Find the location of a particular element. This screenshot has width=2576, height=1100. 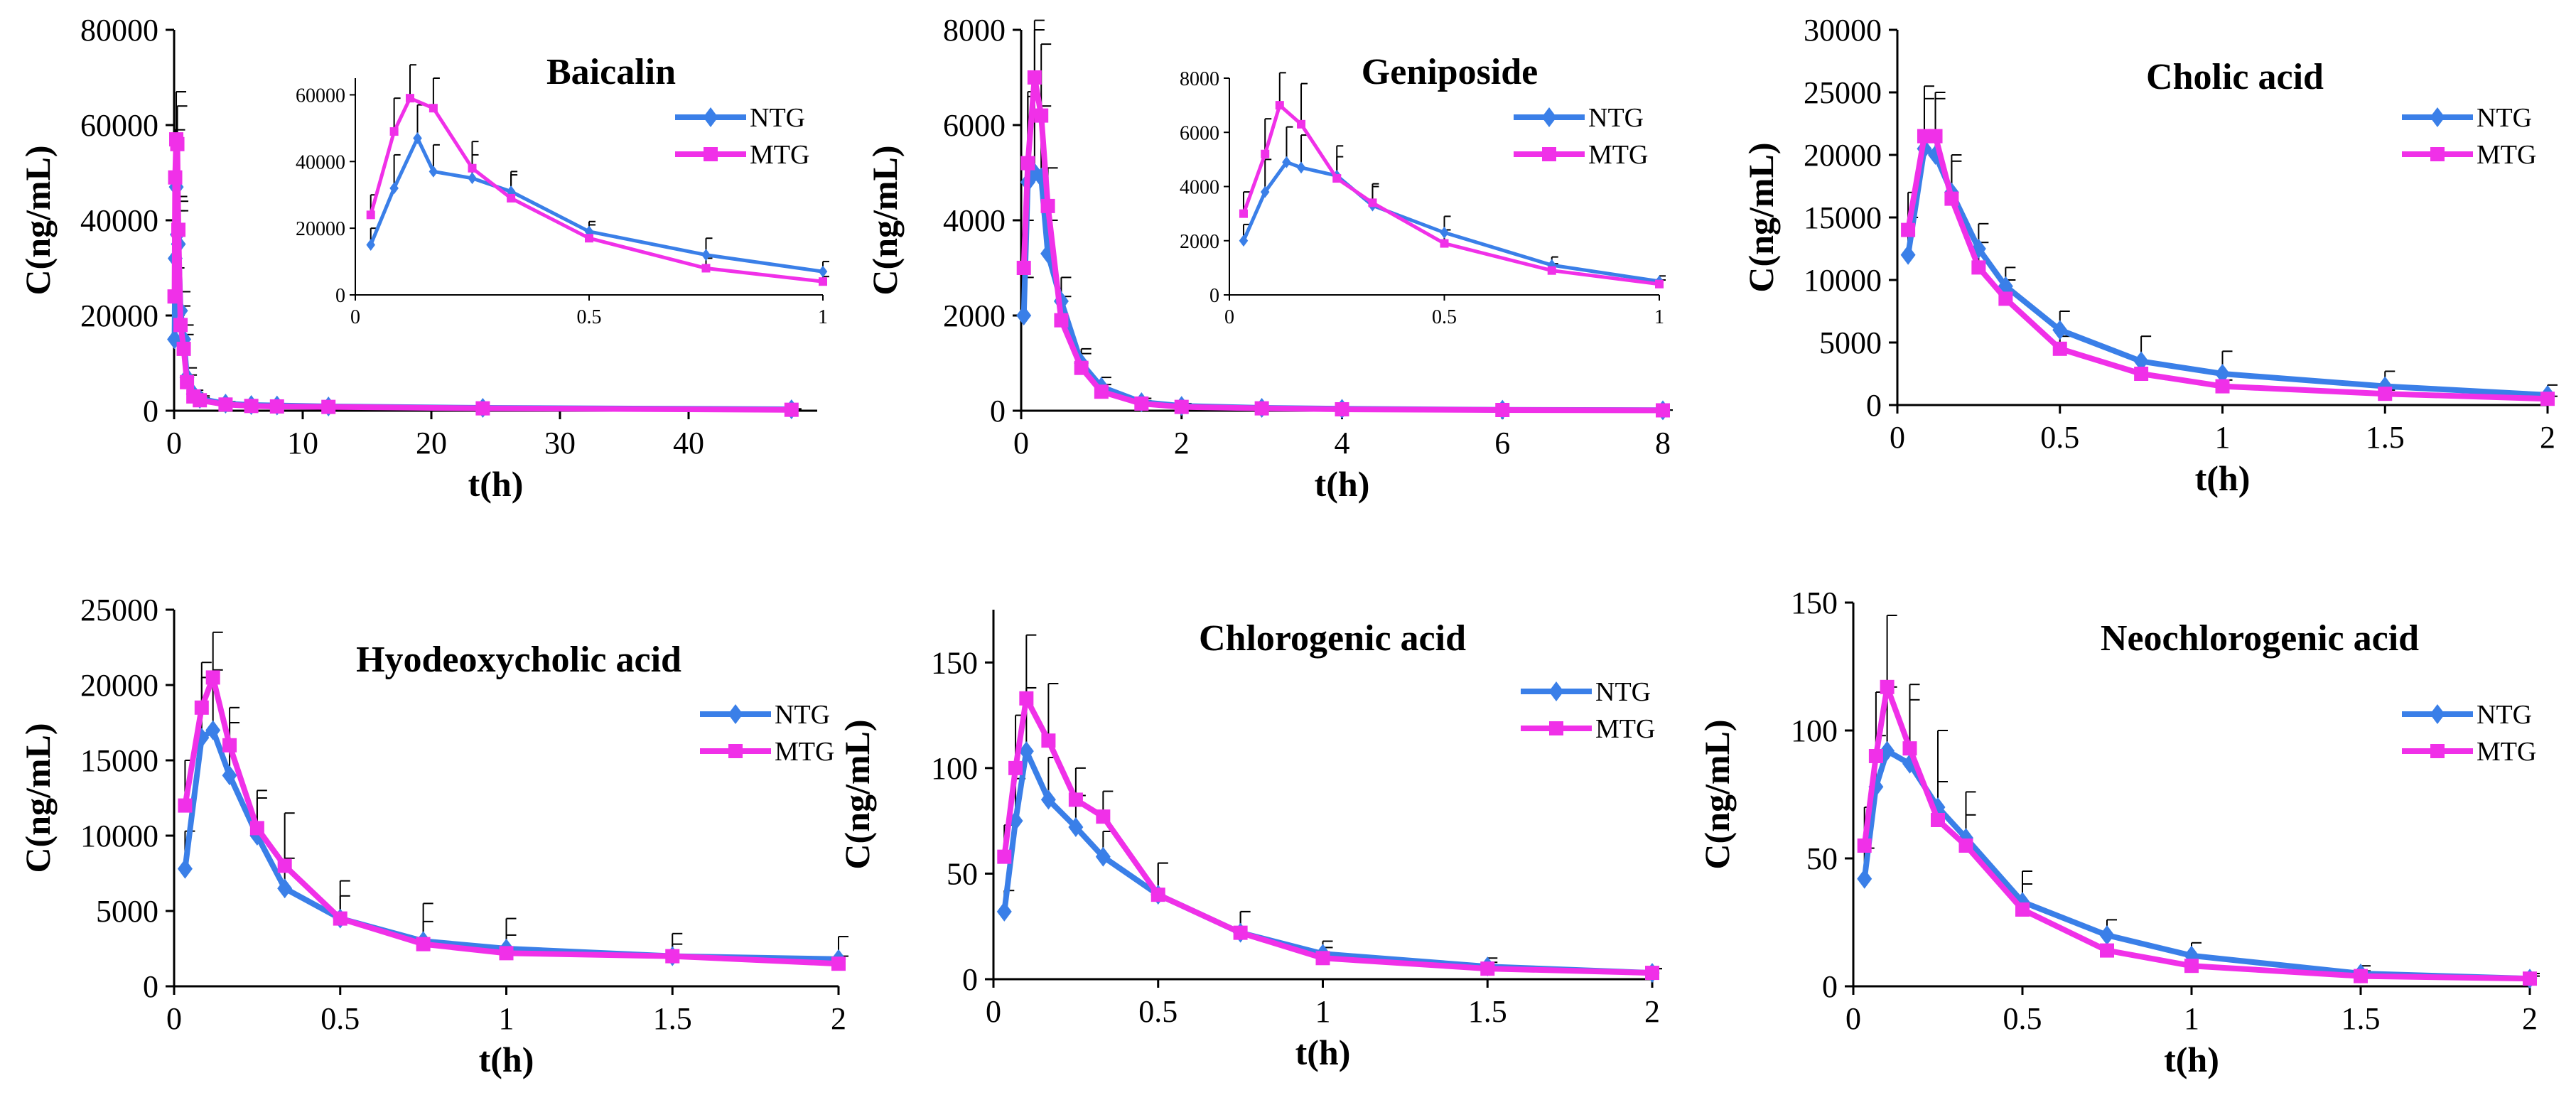

y-tick-label: 2000 is located at coordinates (974, 315).